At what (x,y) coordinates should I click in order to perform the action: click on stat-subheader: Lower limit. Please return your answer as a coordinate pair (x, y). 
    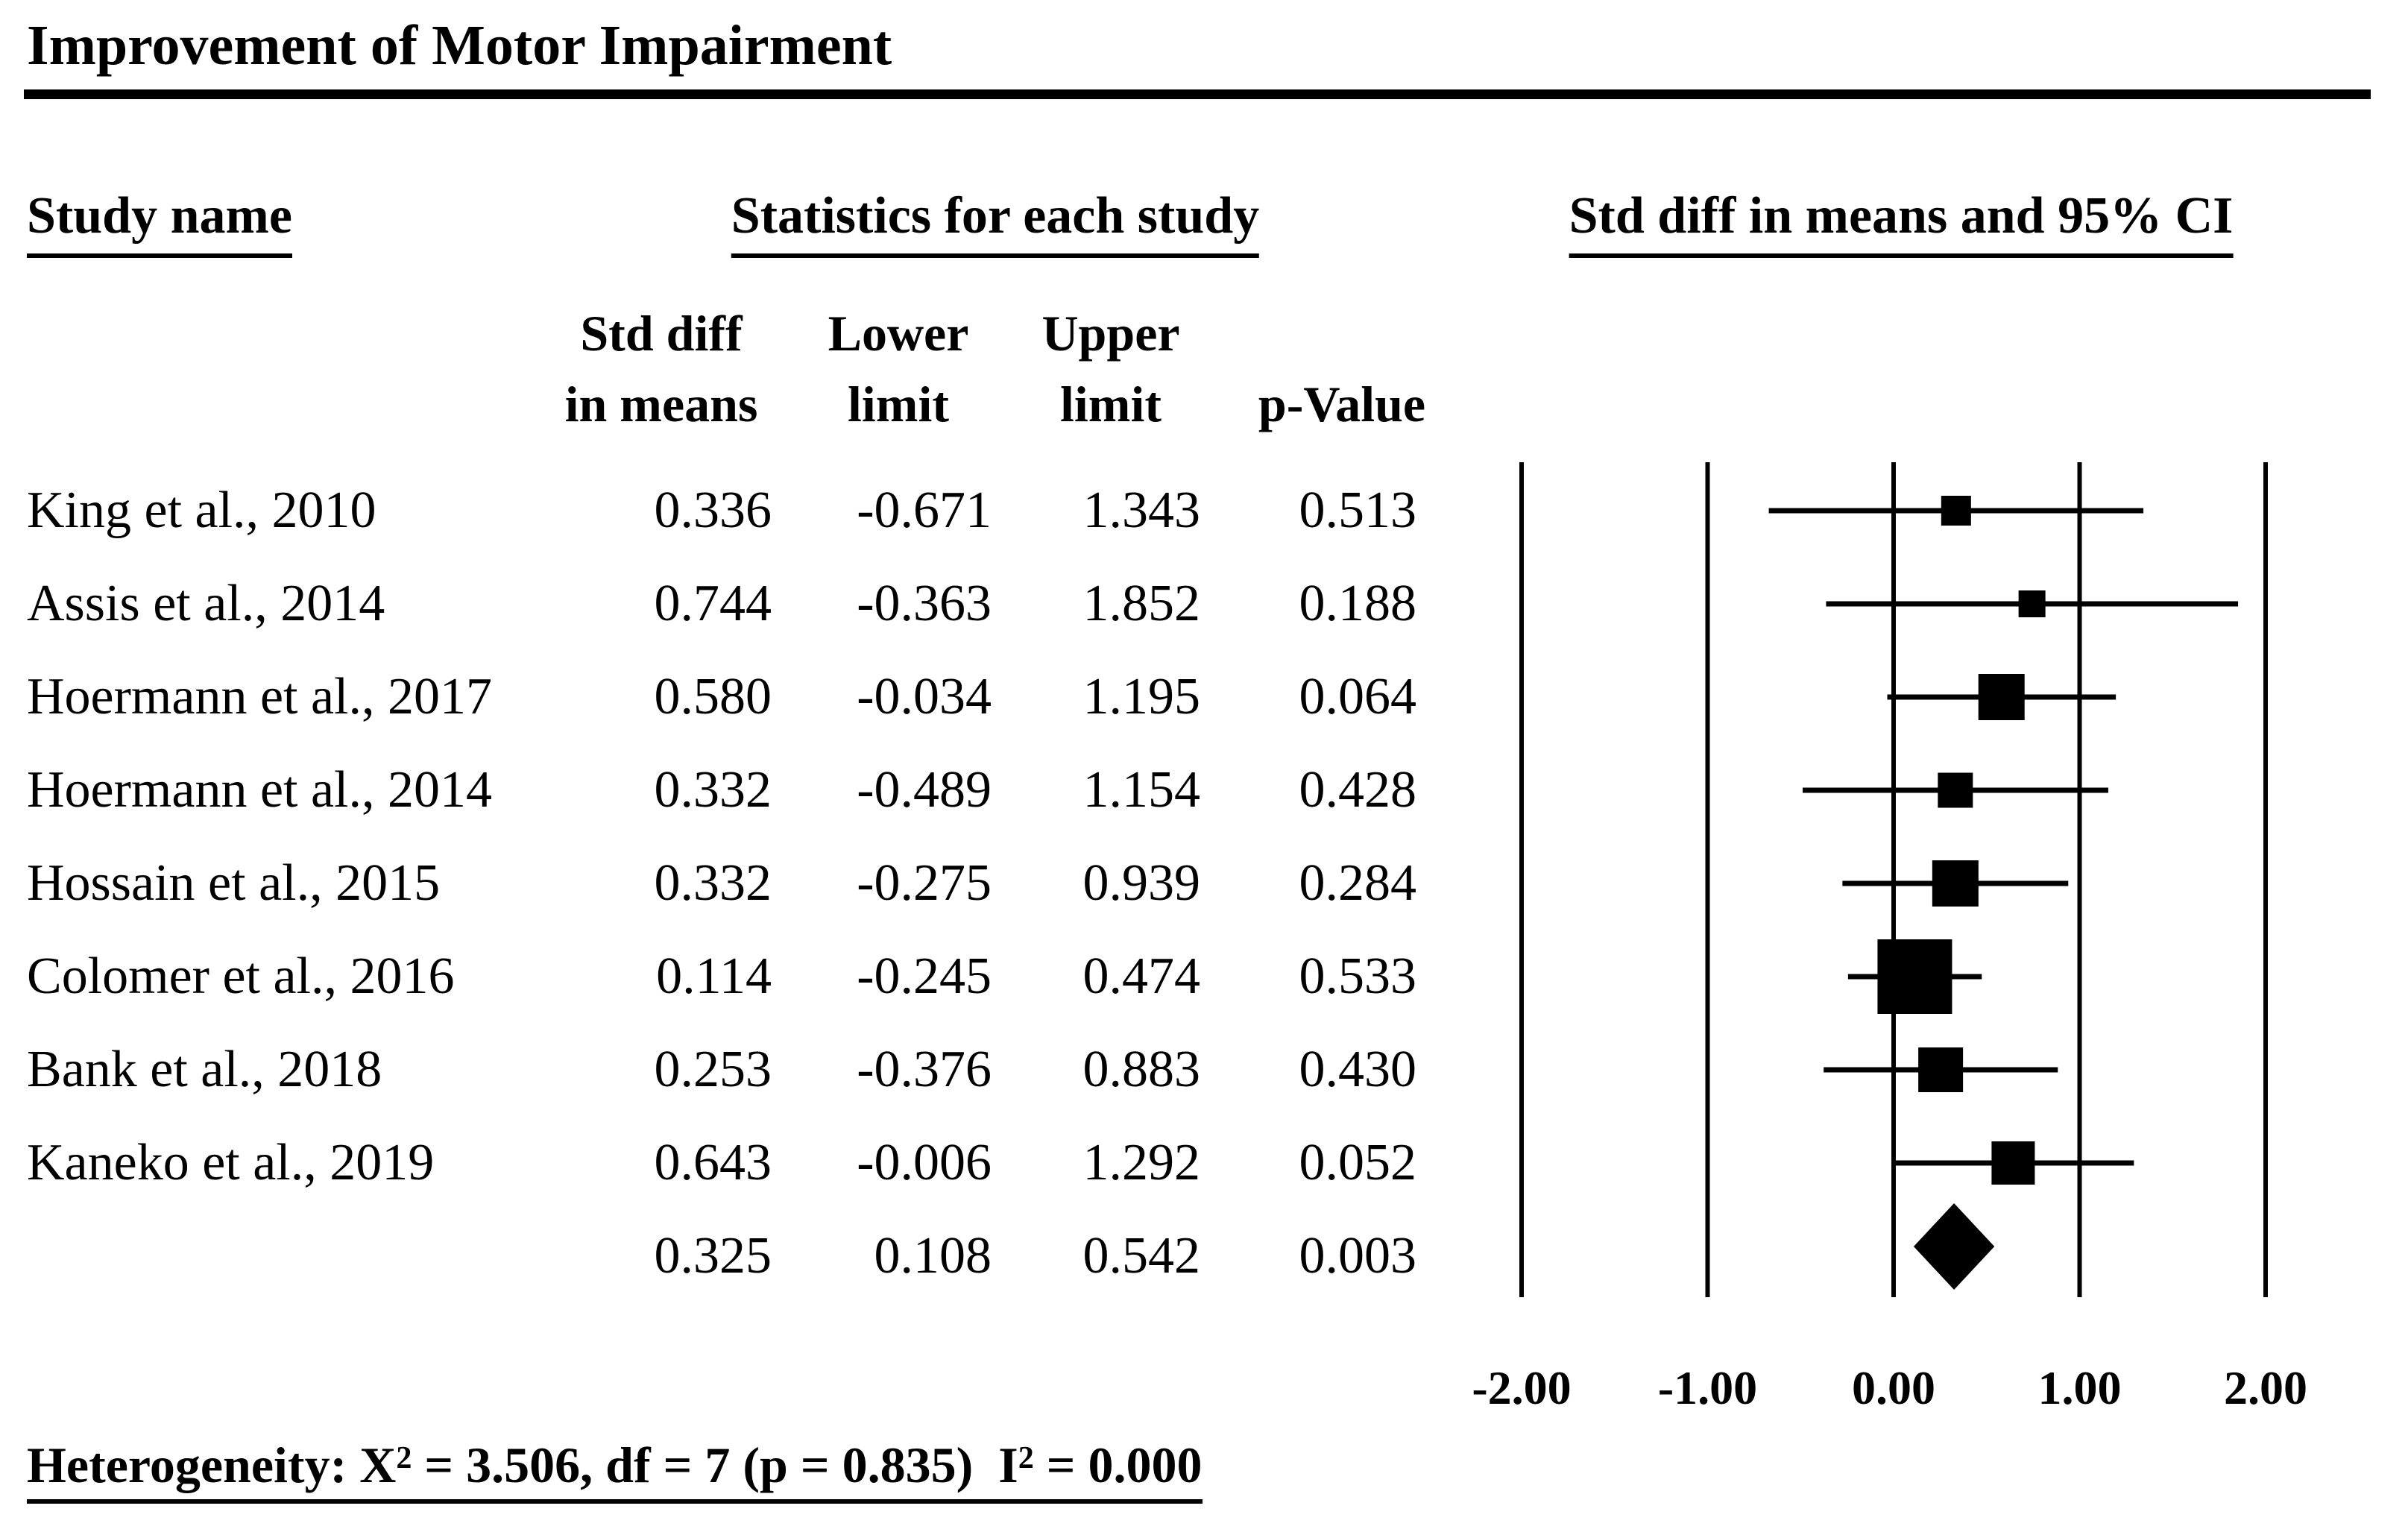
    Looking at the image, I should click on (899, 369).